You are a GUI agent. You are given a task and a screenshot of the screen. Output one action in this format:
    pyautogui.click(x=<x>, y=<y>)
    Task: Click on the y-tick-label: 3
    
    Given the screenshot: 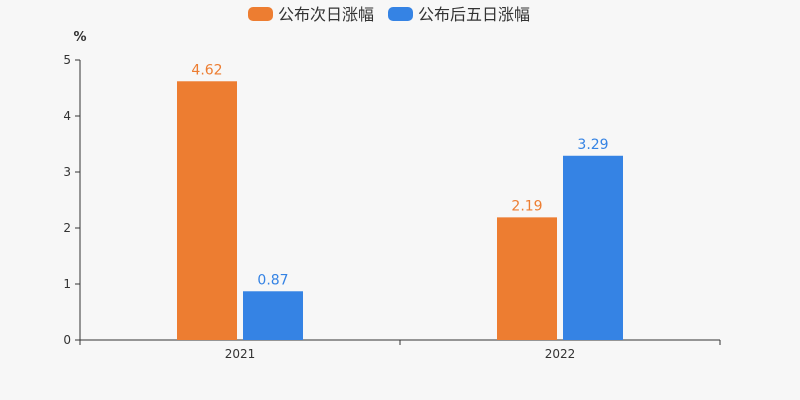 What is the action you would take?
    pyautogui.click(x=67, y=172)
    